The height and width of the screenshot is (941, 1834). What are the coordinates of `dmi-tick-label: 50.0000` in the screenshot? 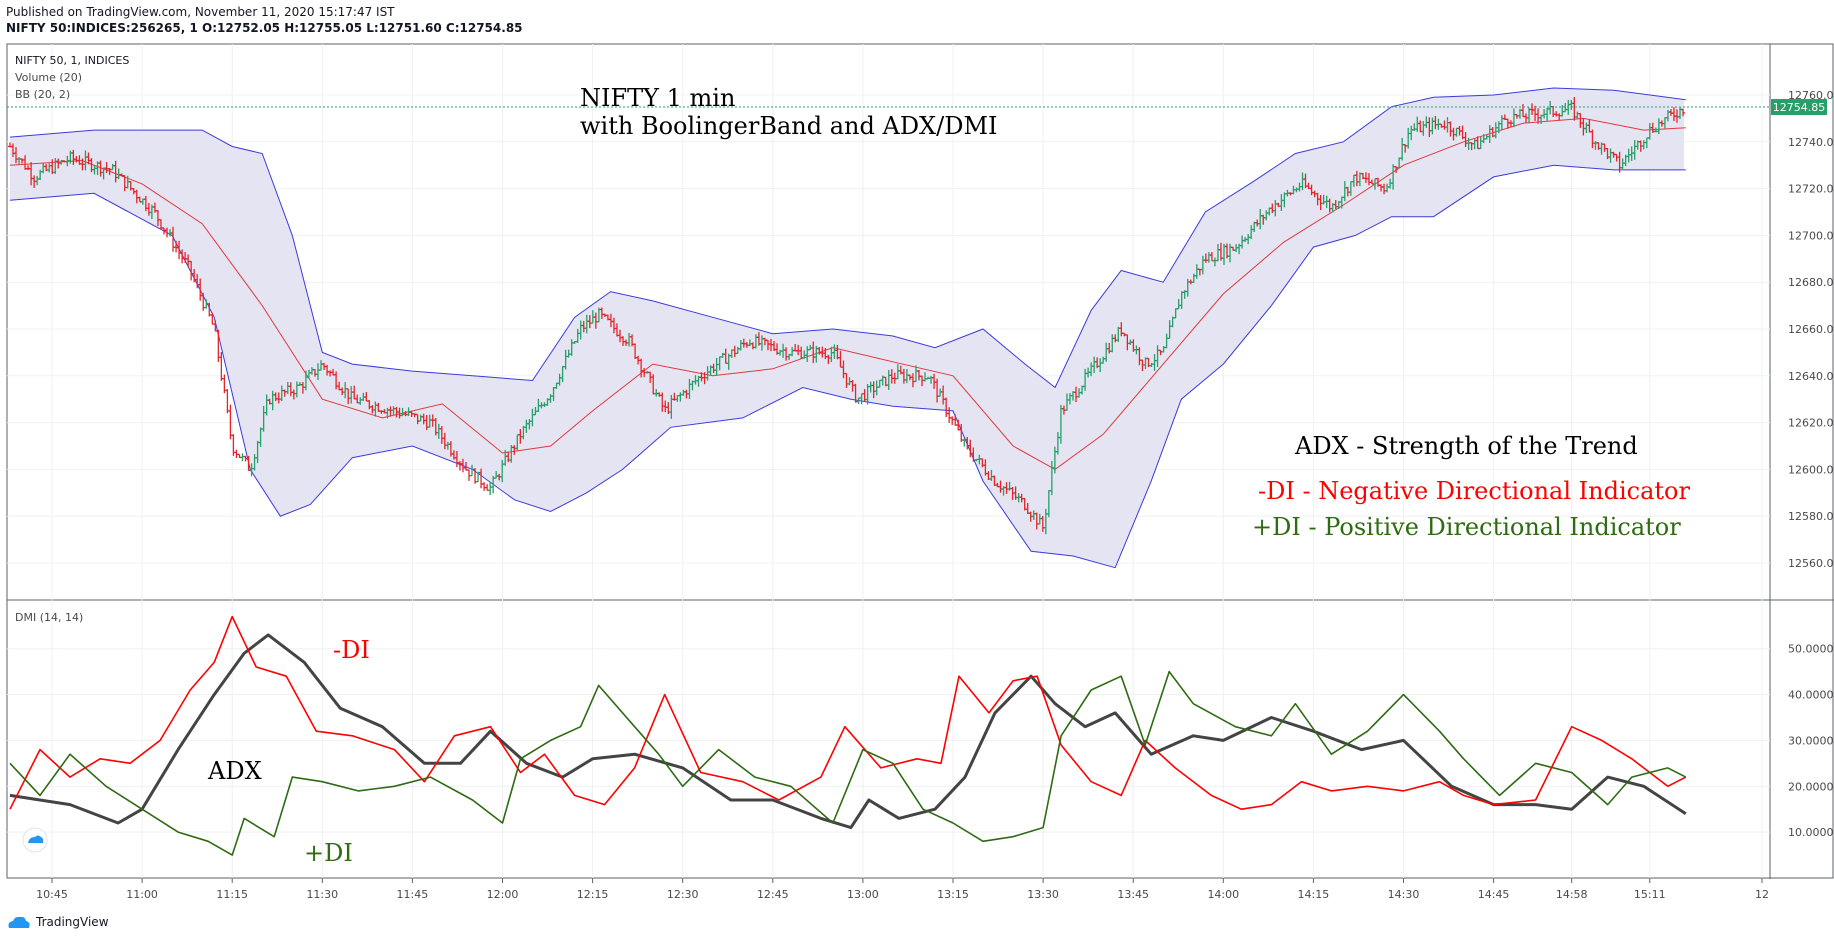 It's located at (1811, 649).